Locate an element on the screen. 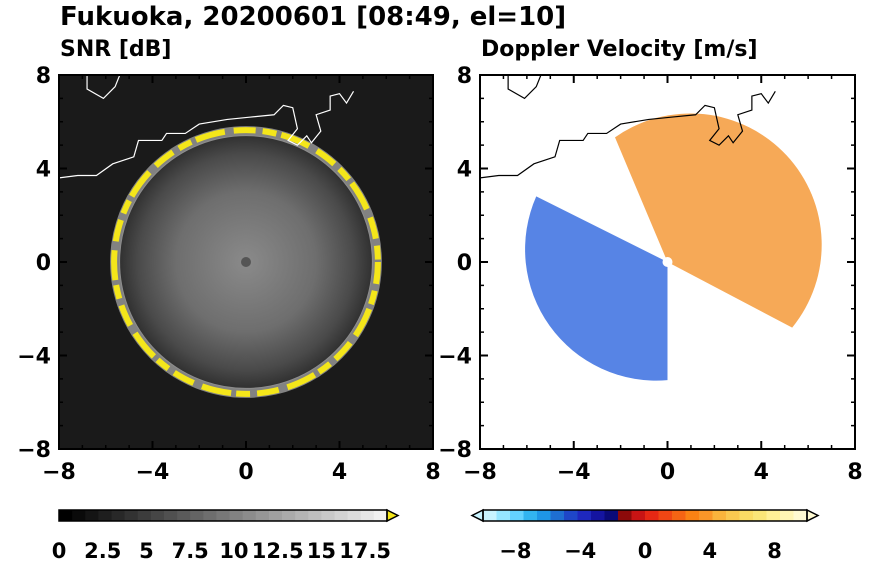  doppler-xtick-label: 8 is located at coordinates (854, 472).